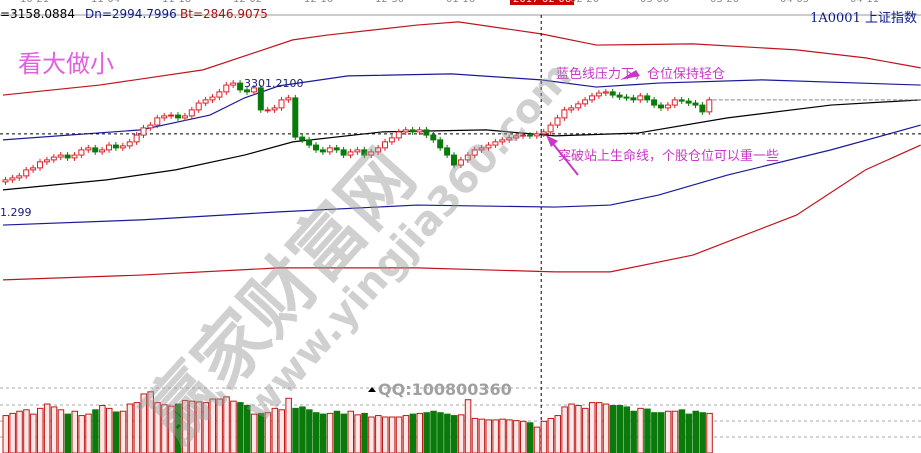 The height and width of the screenshot is (453, 921). I want to click on arrow-bottom-icon, so click(552, 141).